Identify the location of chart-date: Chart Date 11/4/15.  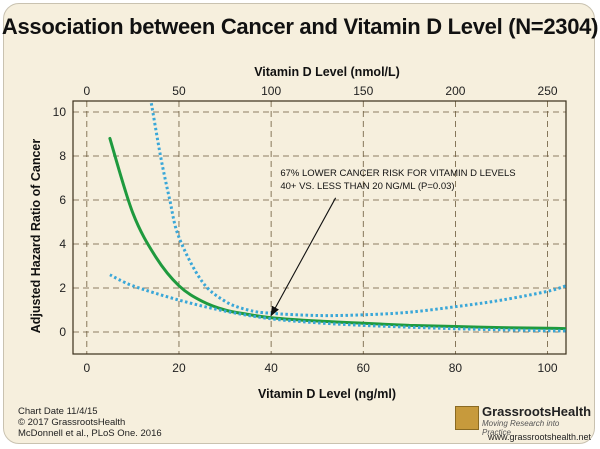
(58, 411).